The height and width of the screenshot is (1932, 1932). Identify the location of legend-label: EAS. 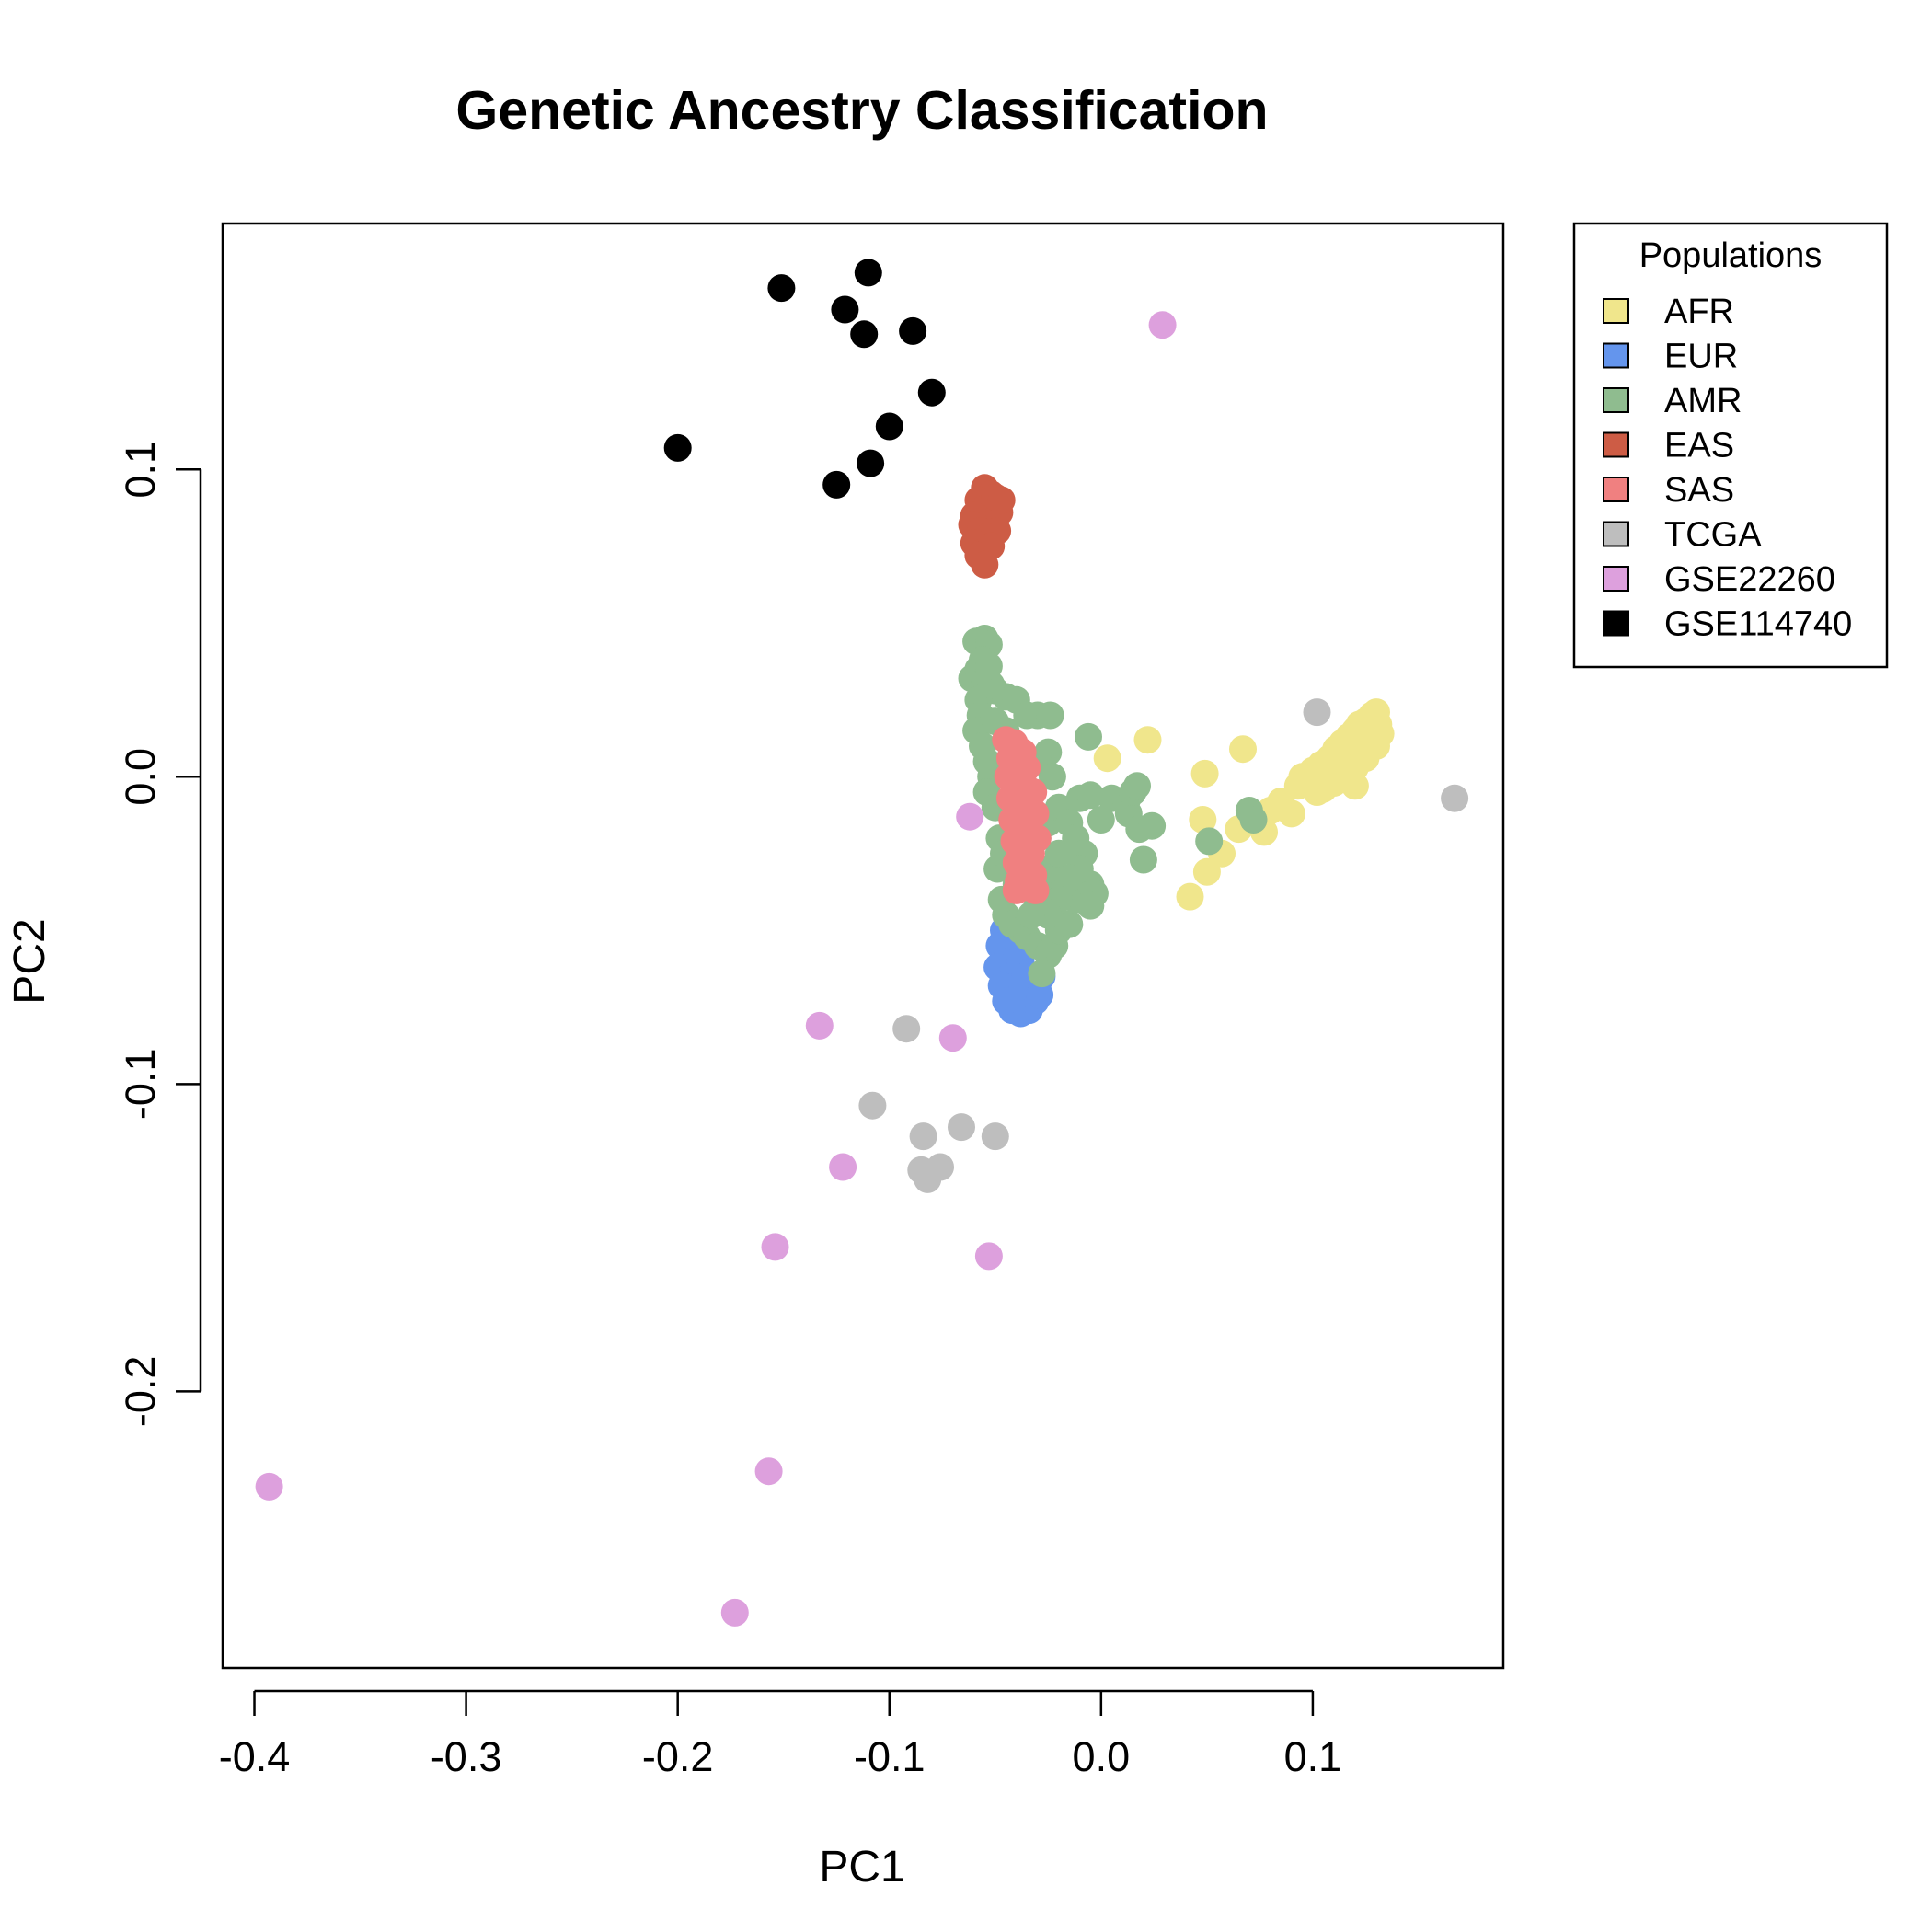
(1699, 446).